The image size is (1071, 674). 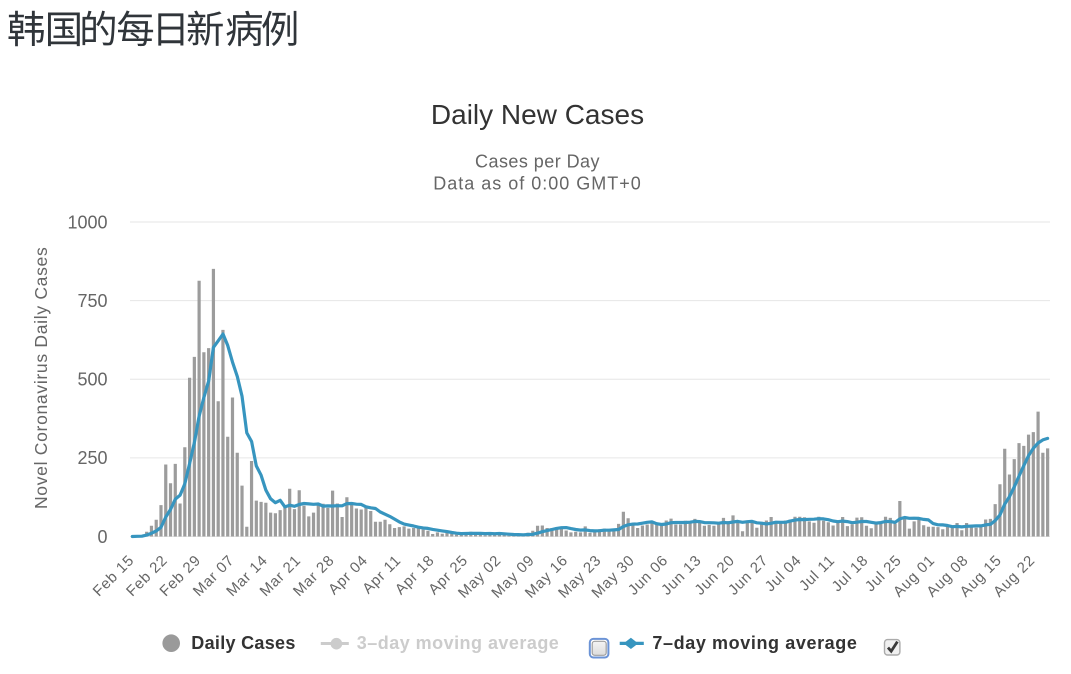 I want to click on svg-text: Jul 04, so click(x=783, y=573).